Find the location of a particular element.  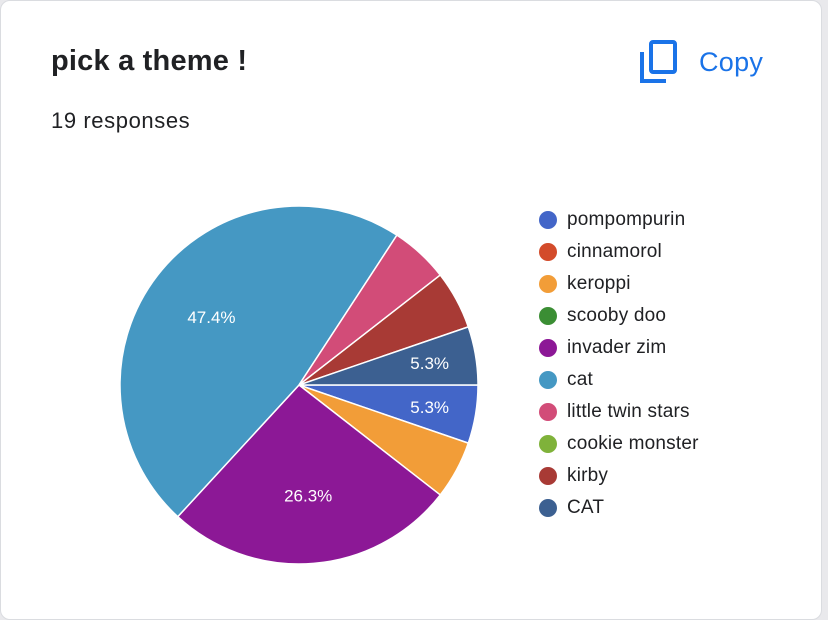

legend-item: pompompurin is located at coordinates (619, 220).